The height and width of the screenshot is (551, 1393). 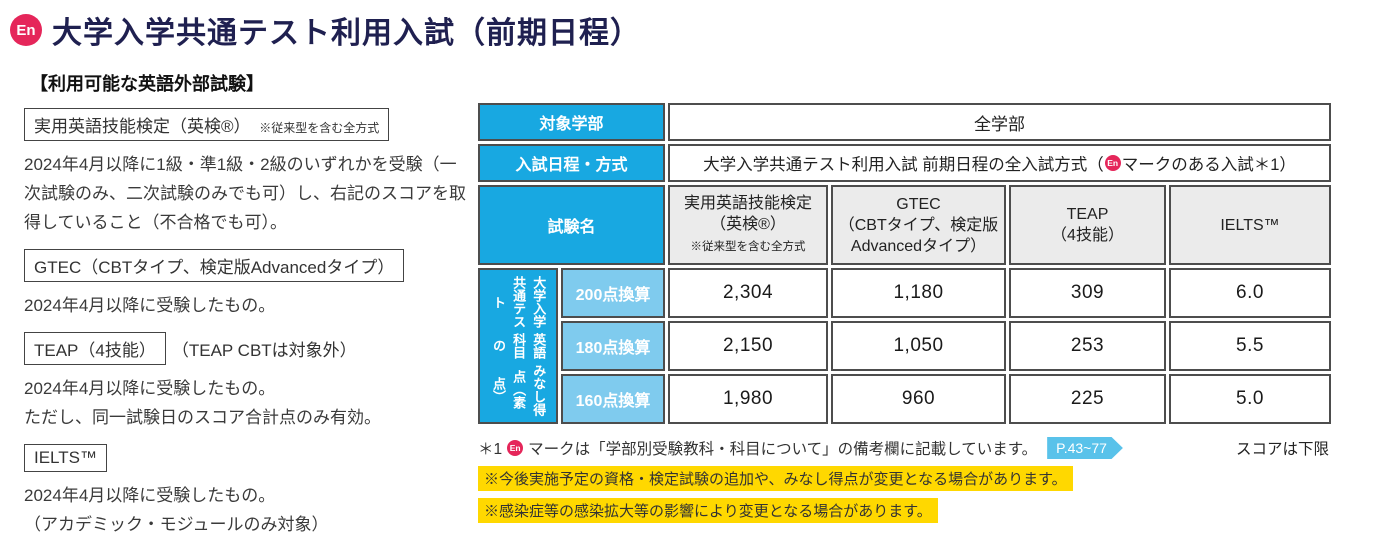 I want to click on column-header-ielts-name: IELTS™, so click(x=1250, y=225).